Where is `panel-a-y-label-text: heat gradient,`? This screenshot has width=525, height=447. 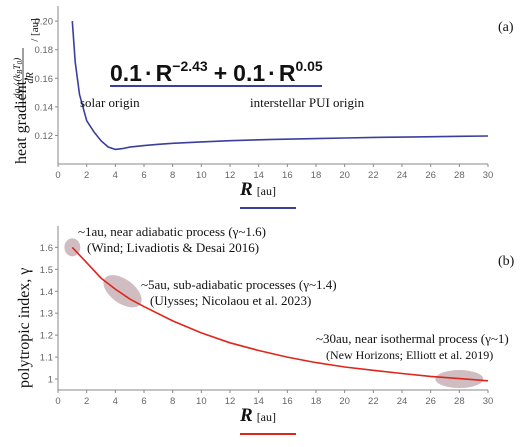
panel-a-y-label-text: heat gradient, is located at coordinates (21, 120).